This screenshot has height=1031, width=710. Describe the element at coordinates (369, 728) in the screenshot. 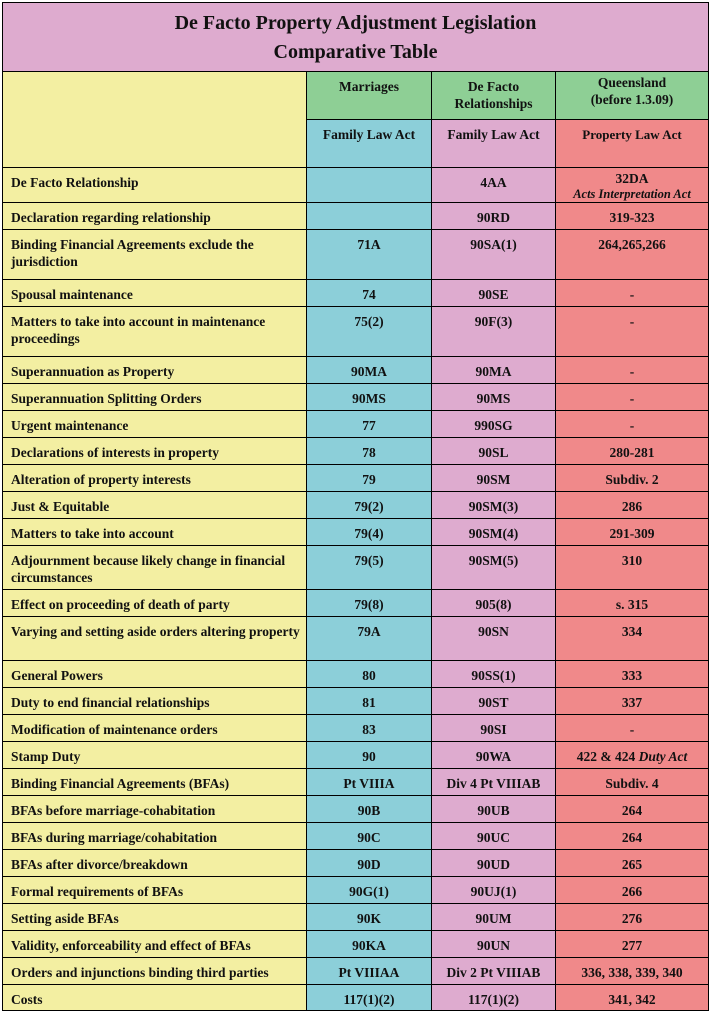

I see `row-marriages: 83` at that location.